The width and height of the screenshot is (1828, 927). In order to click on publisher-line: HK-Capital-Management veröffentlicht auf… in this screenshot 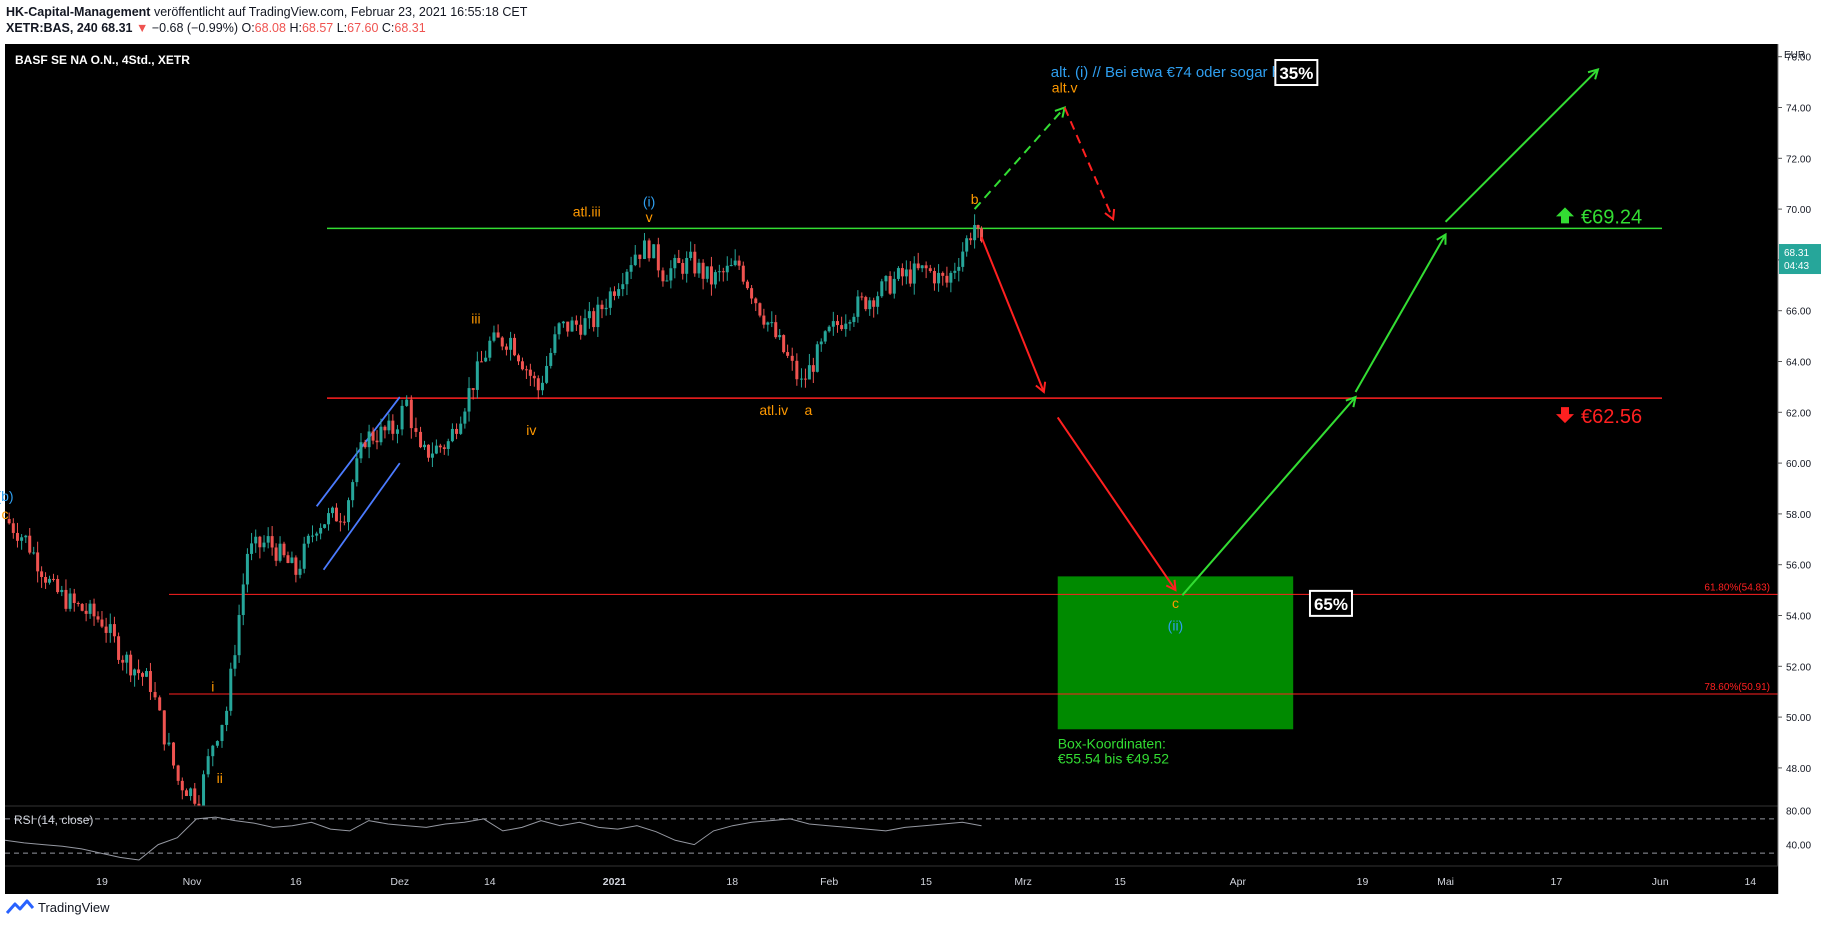, I will do `click(266, 12)`.